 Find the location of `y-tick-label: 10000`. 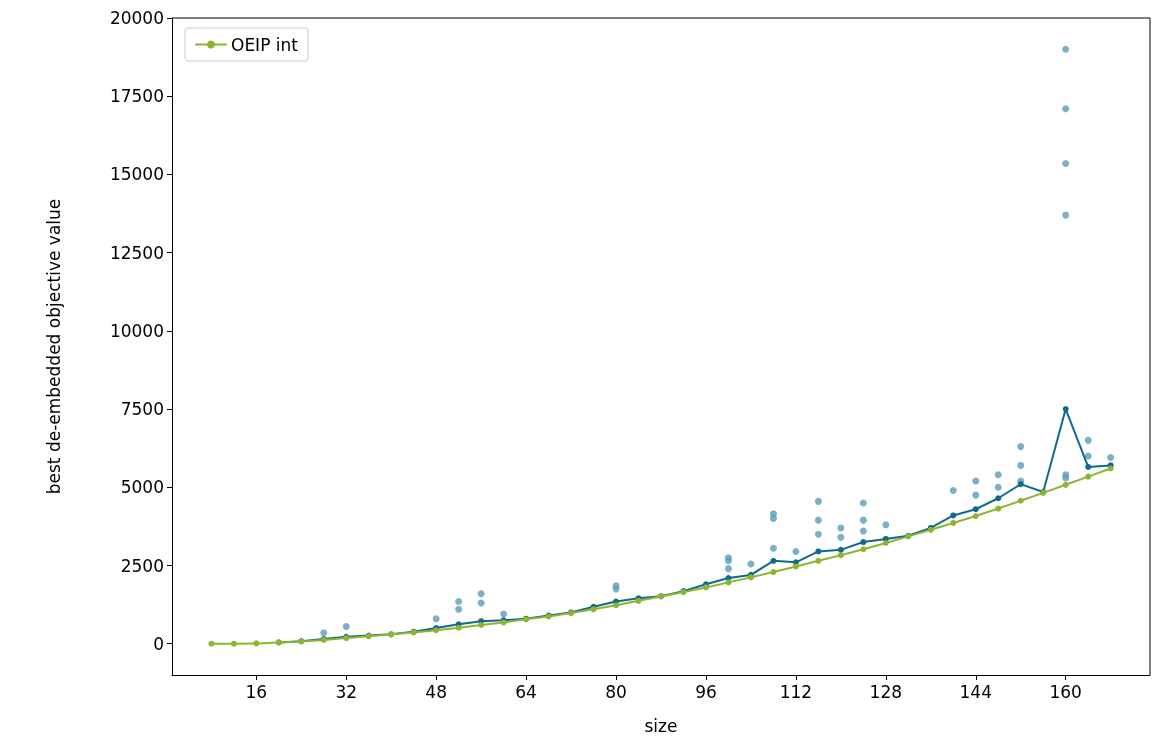

y-tick-label: 10000 is located at coordinates (136, 330).